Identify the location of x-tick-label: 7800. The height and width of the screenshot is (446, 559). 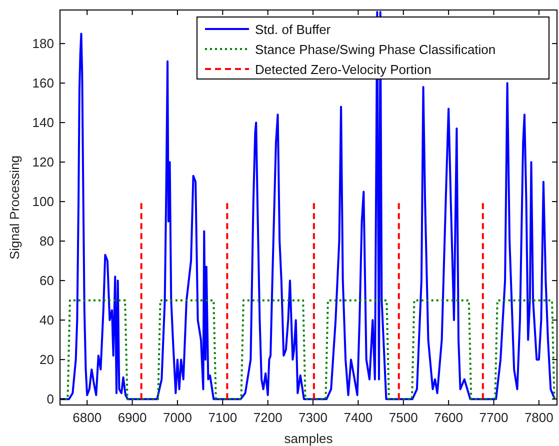
(539, 417).